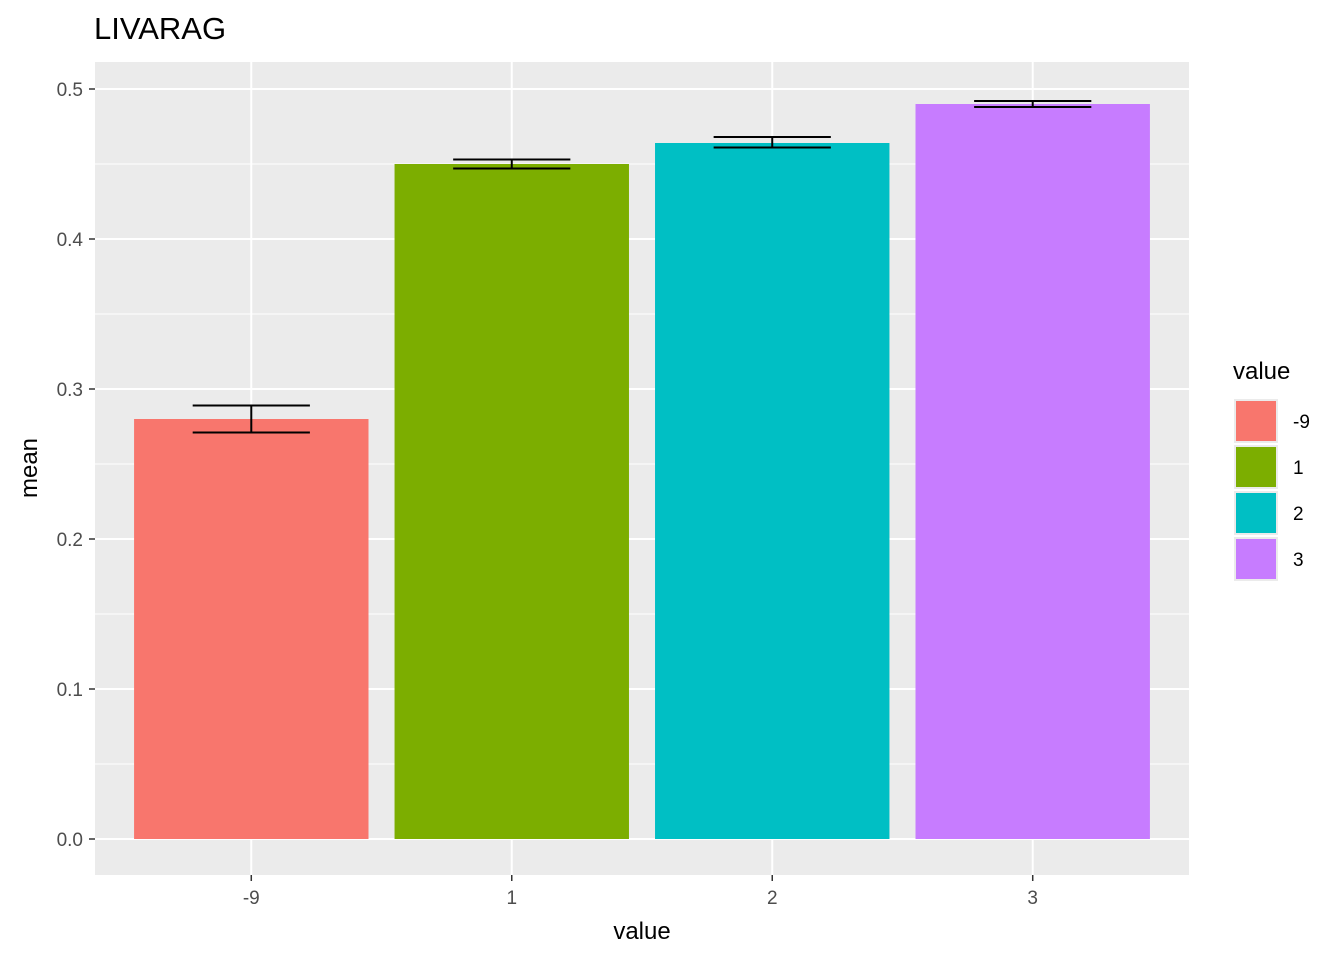  I want to click on legend-swatch--9, so click(1256, 421).